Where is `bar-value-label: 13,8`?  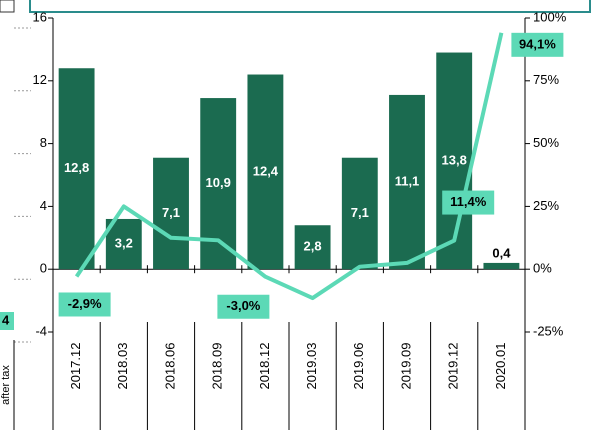 bar-value-label: 13,8 is located at coordinates (454, 159).